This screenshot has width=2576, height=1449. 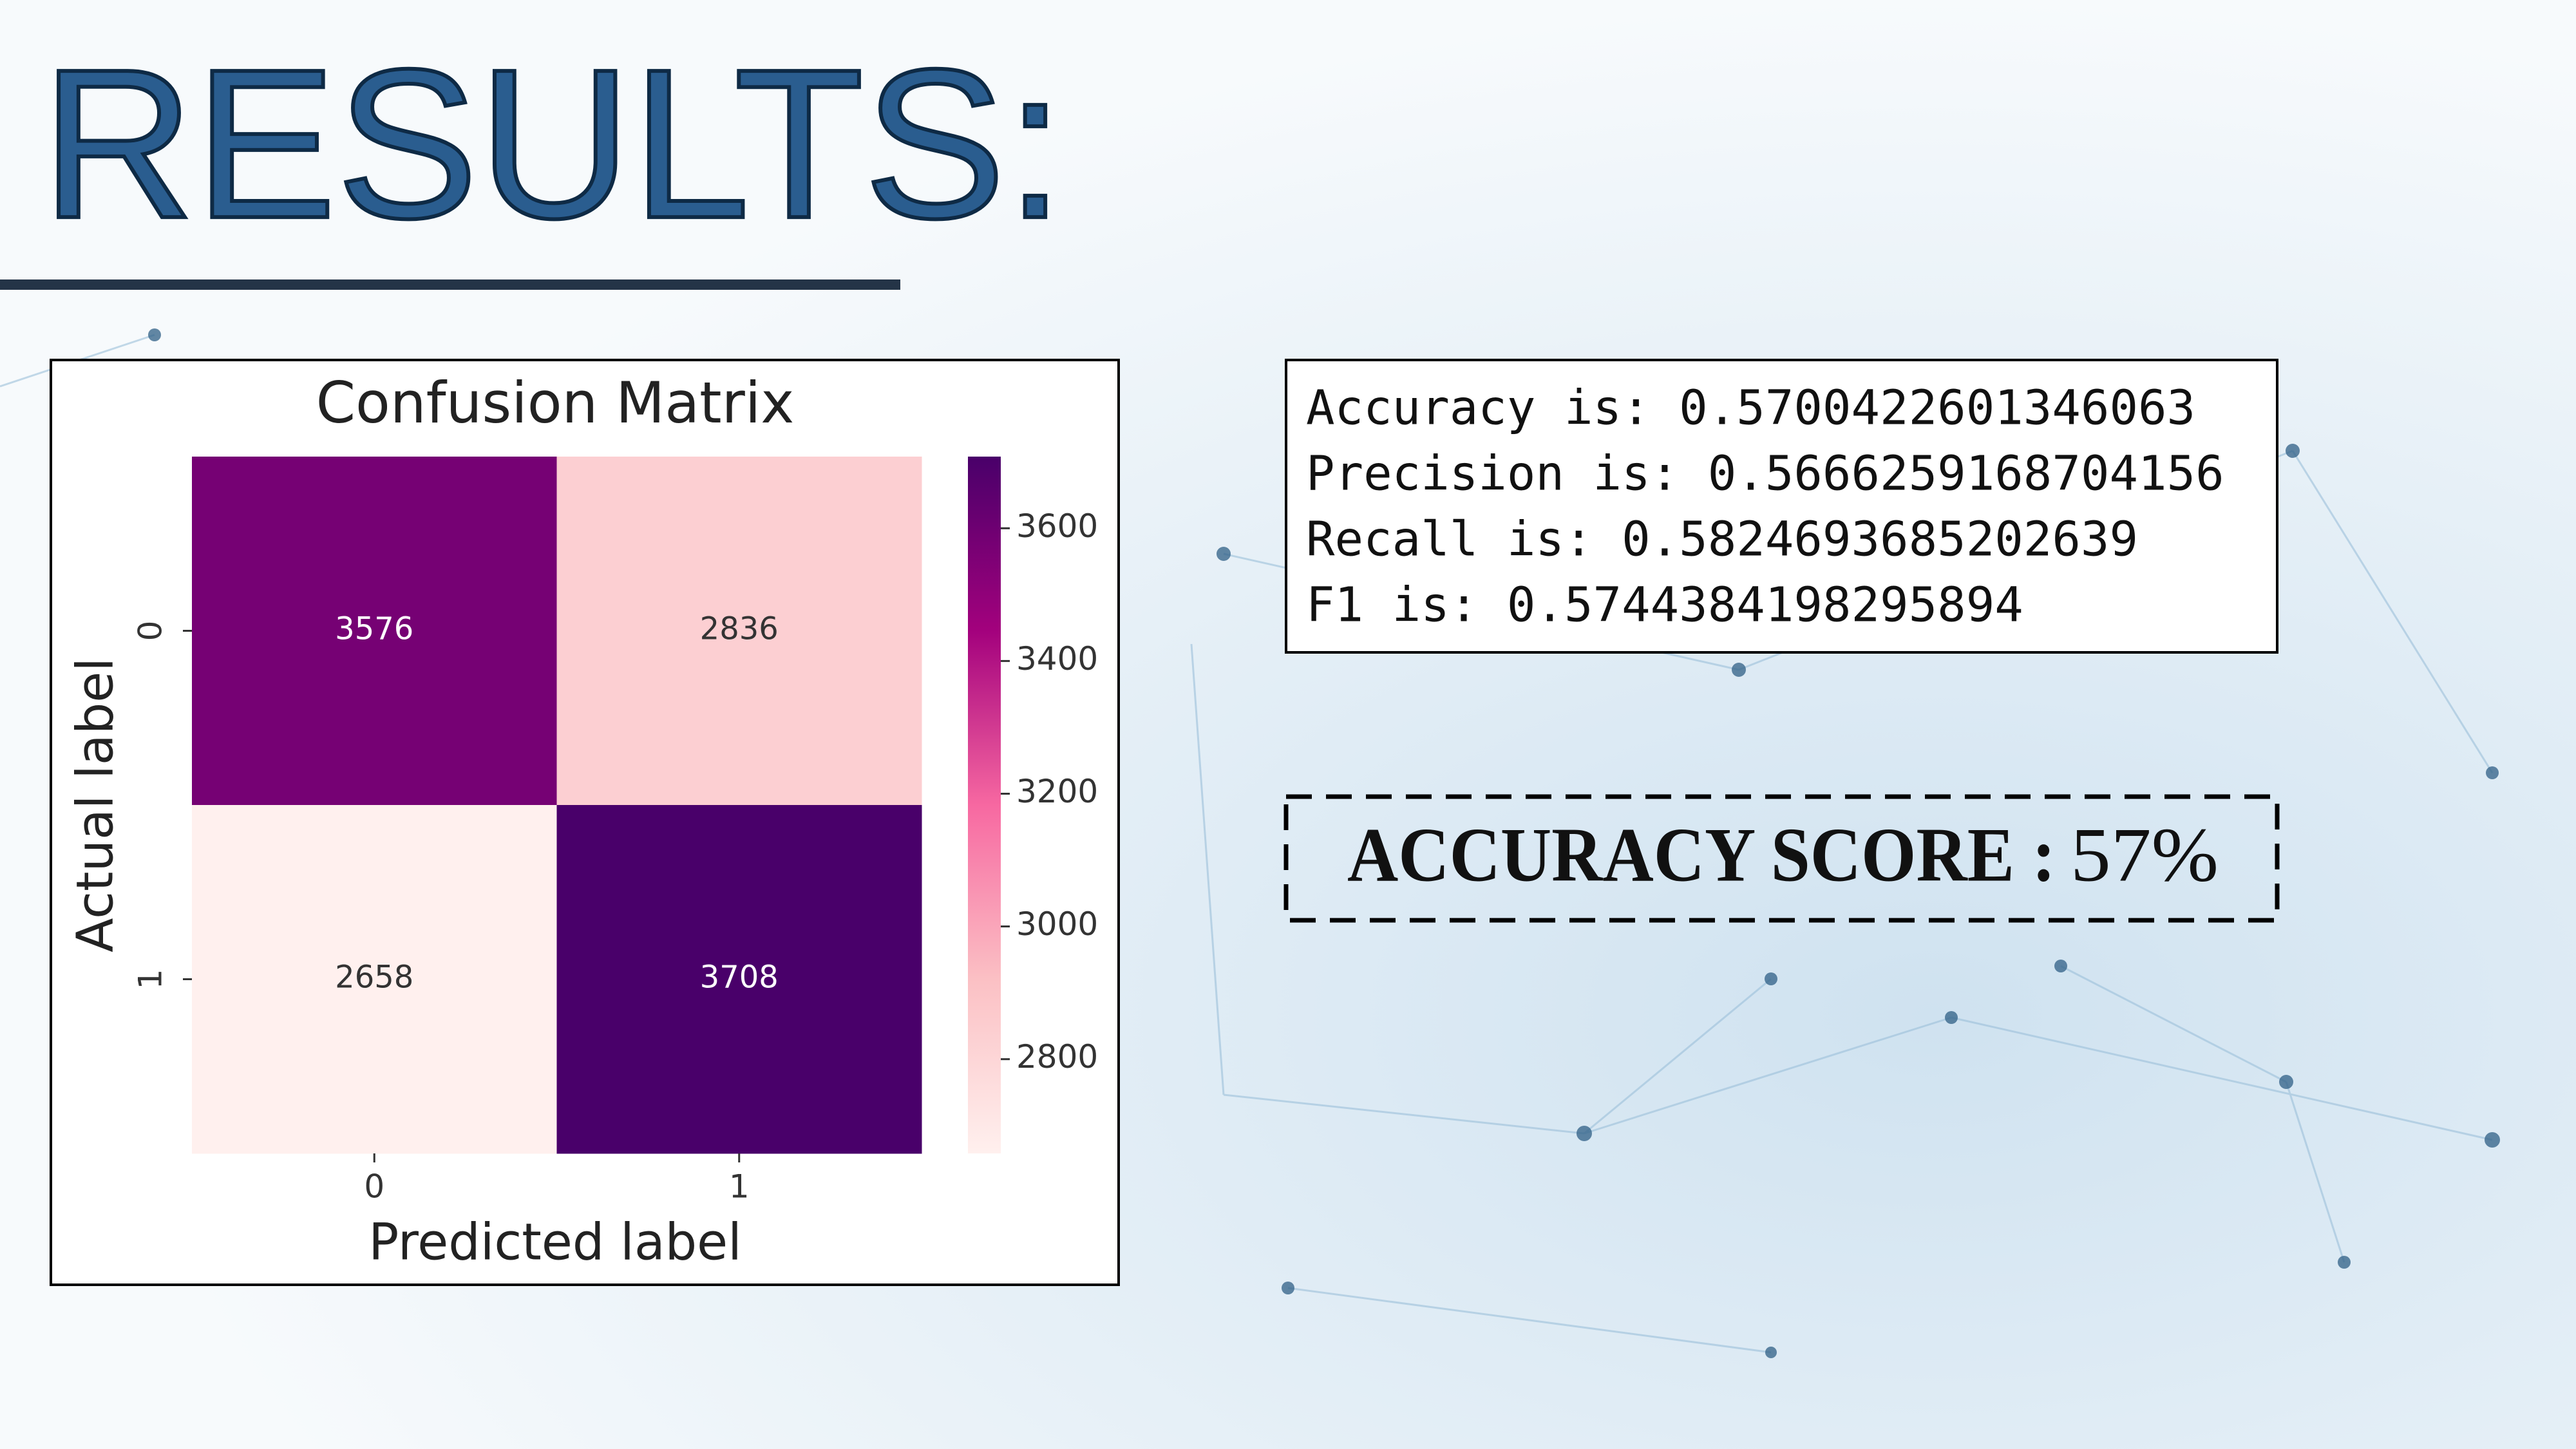 I want to click on slide-title: RESULTS:, so click(x=553, y=143).